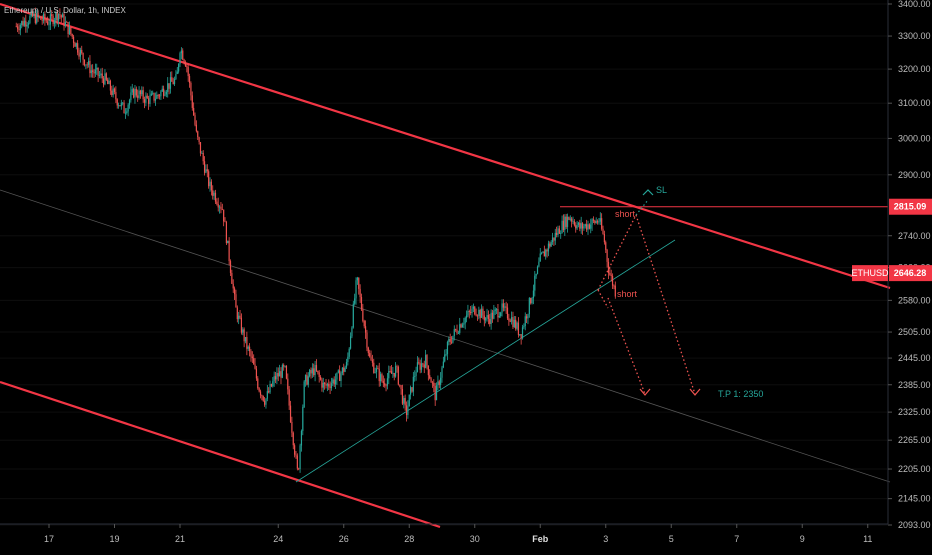 This screenshot has height=555, width=932. I want to click on projection-down-to-tp, so click(665, 304).